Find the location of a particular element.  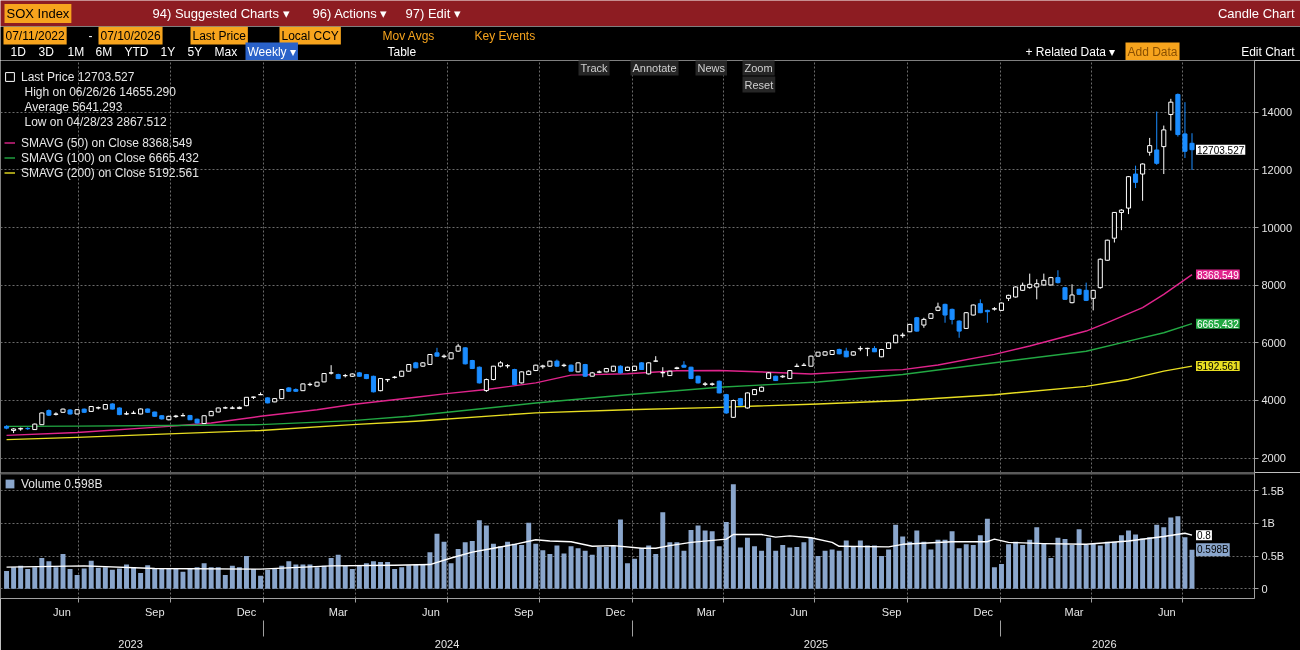

annotation: Low on 04/28/23 2867.512 is located at coordinates (95, 122).